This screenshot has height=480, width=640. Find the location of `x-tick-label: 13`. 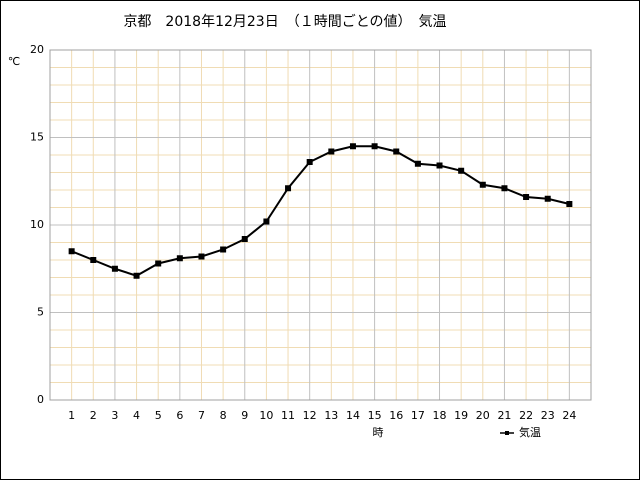

x-tick-label: 13 is located at coordinates (331, 415).